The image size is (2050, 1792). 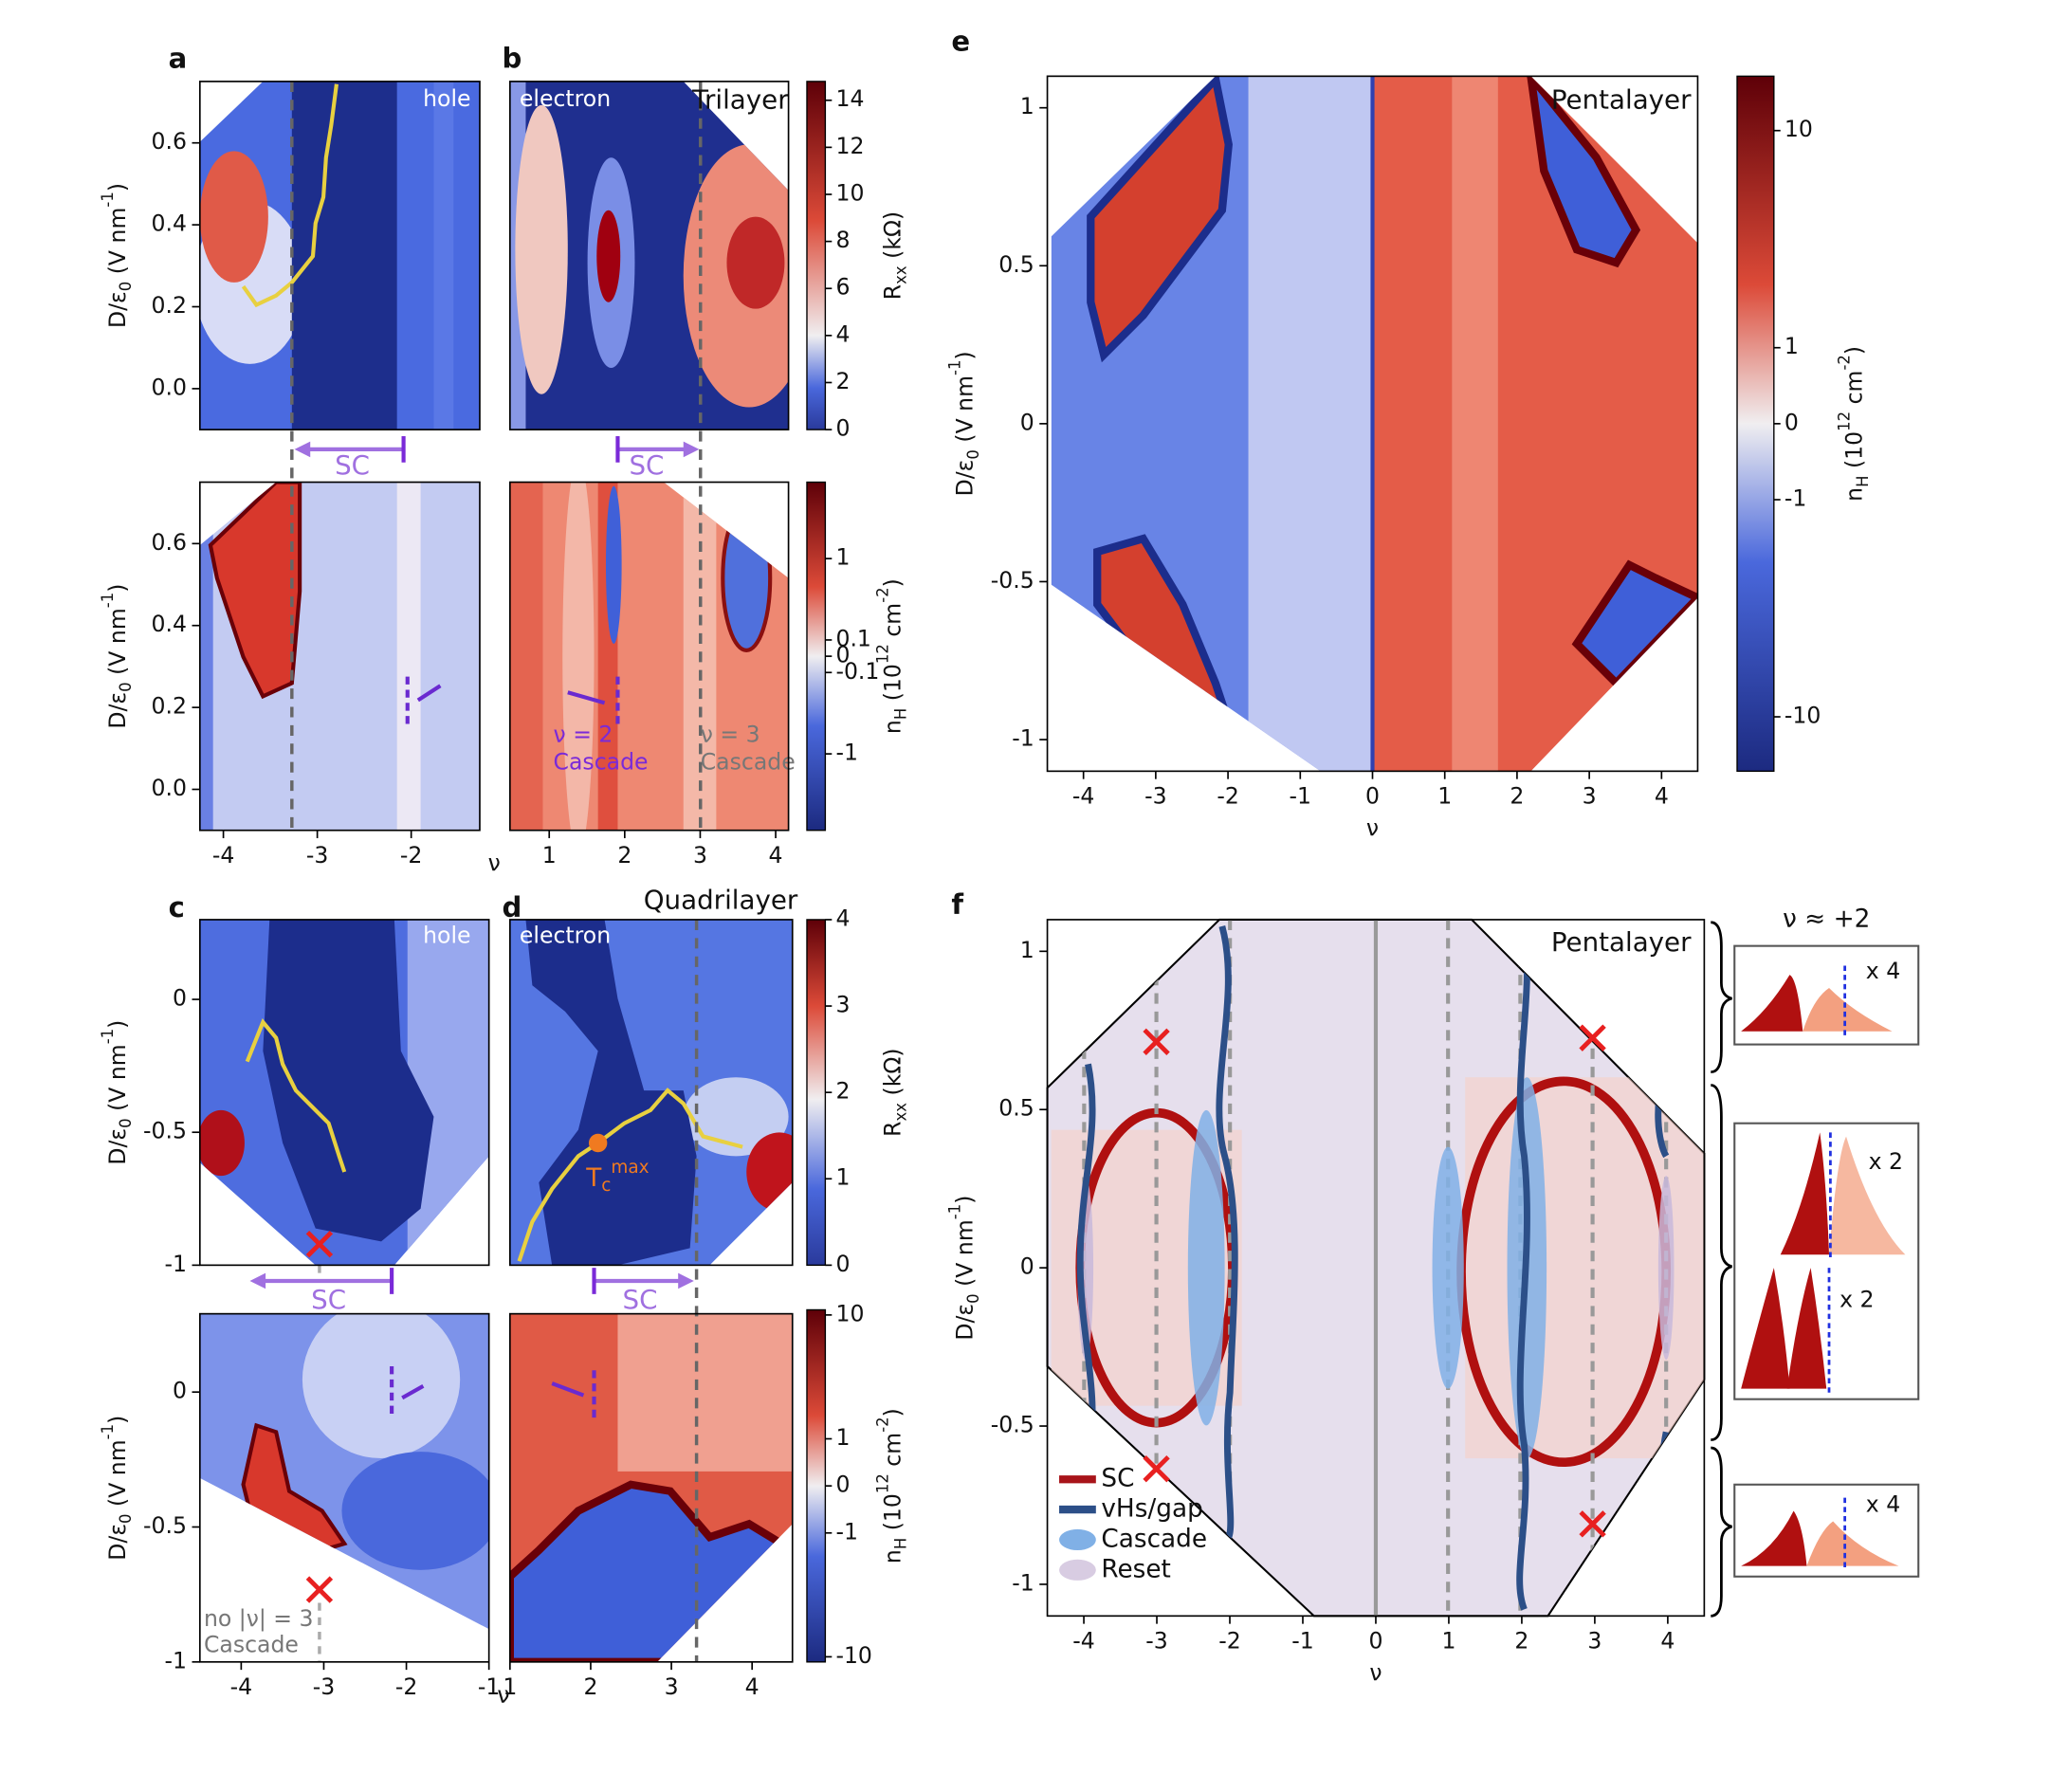 I want to click on y-tick-label: 0, so click(x=1027, y=1266).